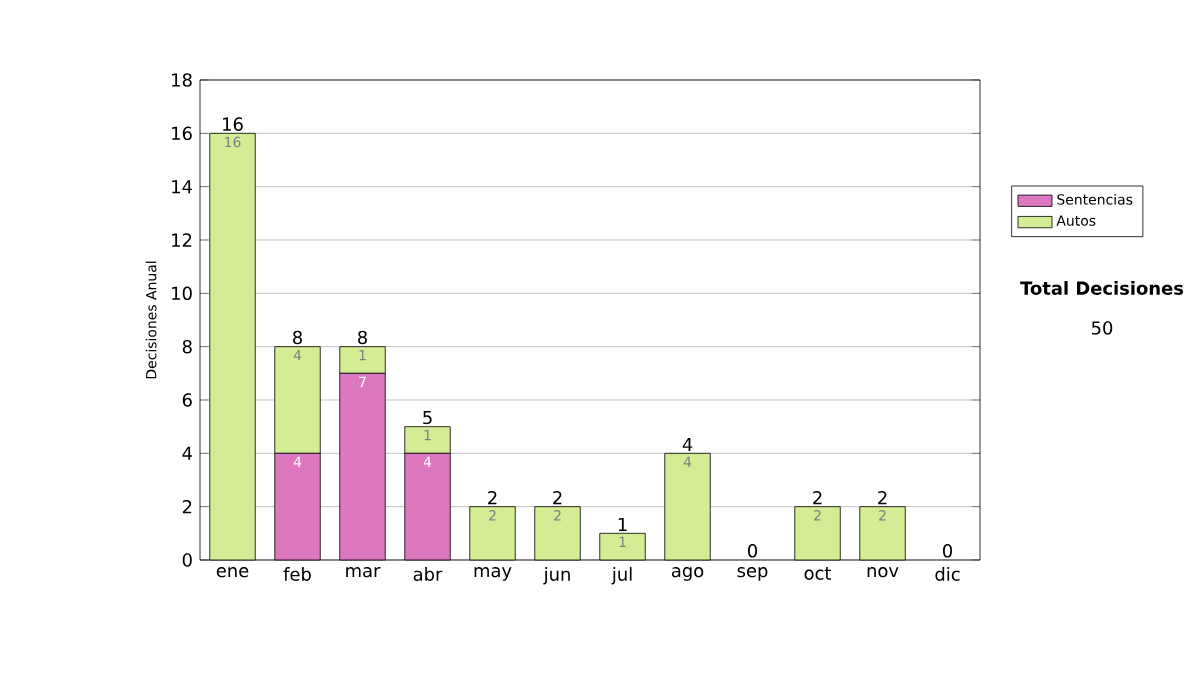 Image resolution: width=1200 pixels, height=680 pixels. I want to click on x-tick-label: mar, so click(363, 572).